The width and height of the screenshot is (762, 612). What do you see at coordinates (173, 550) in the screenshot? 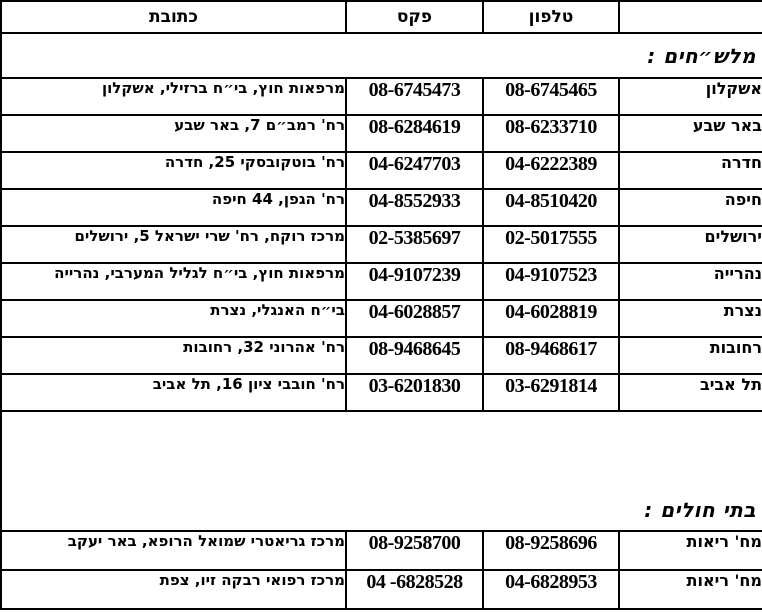
I see `row-address: מרכז גריאטרי שמואל הרופא, באר יעקב` at bounding box center [173, 550].